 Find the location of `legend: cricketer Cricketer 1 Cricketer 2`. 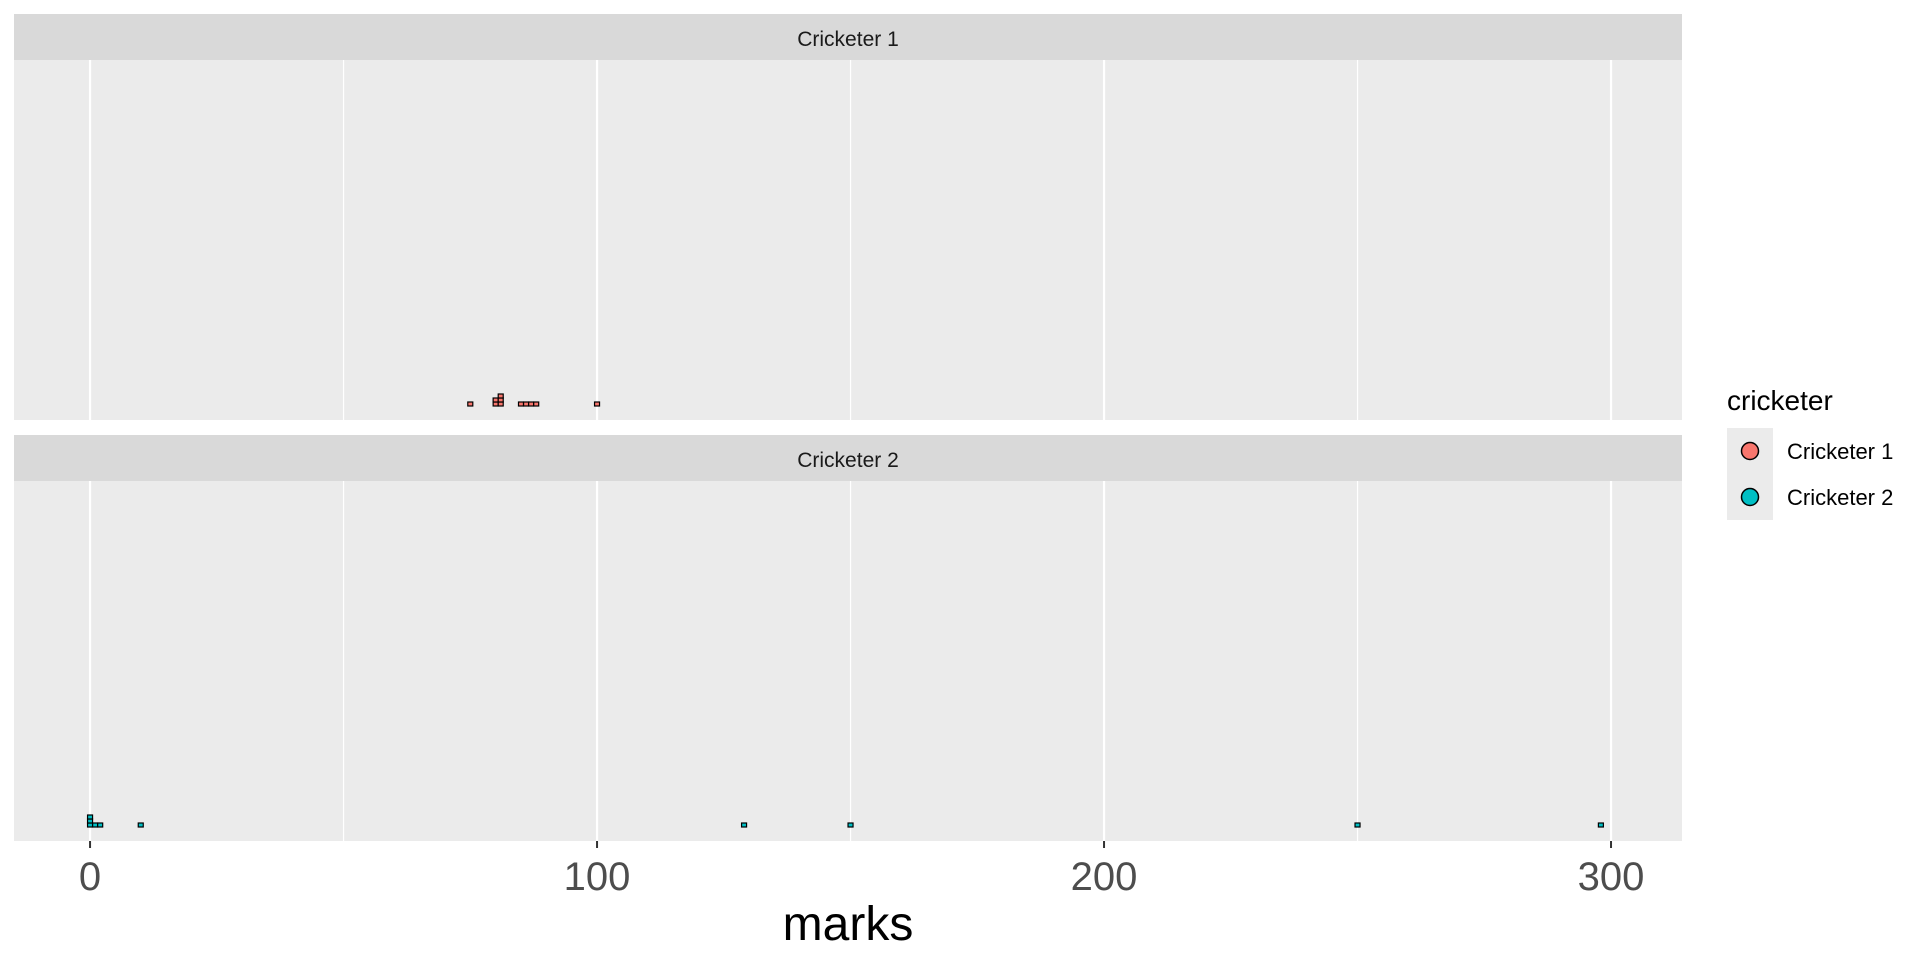

legend: cricketer Cricketer 1 Cricketer 2 is located at coordinates (1810, 452).